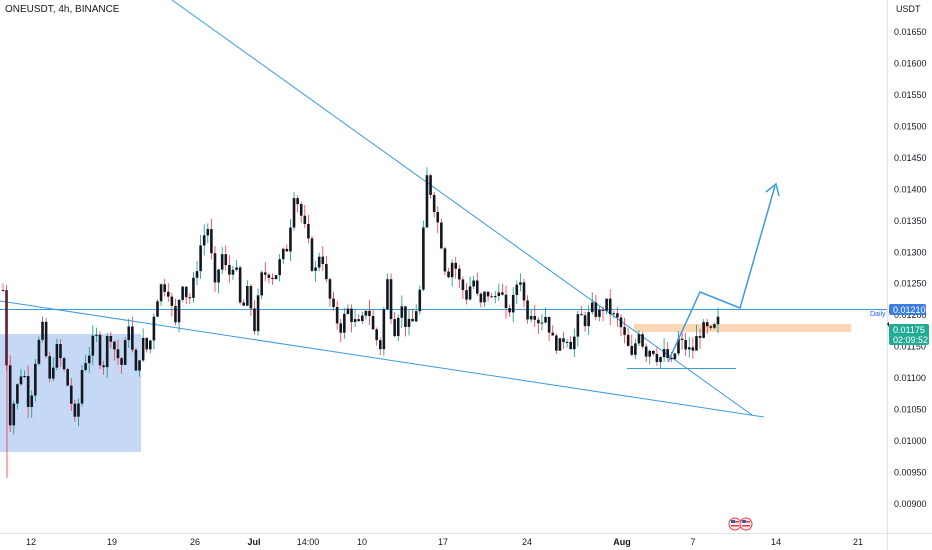 The width and height of the screenshot is (932, 550). What do you see at coordinates (910, 347) in the screenshot?
I see `y-tick-label: 0.01150` at bounding box center [910, 347].